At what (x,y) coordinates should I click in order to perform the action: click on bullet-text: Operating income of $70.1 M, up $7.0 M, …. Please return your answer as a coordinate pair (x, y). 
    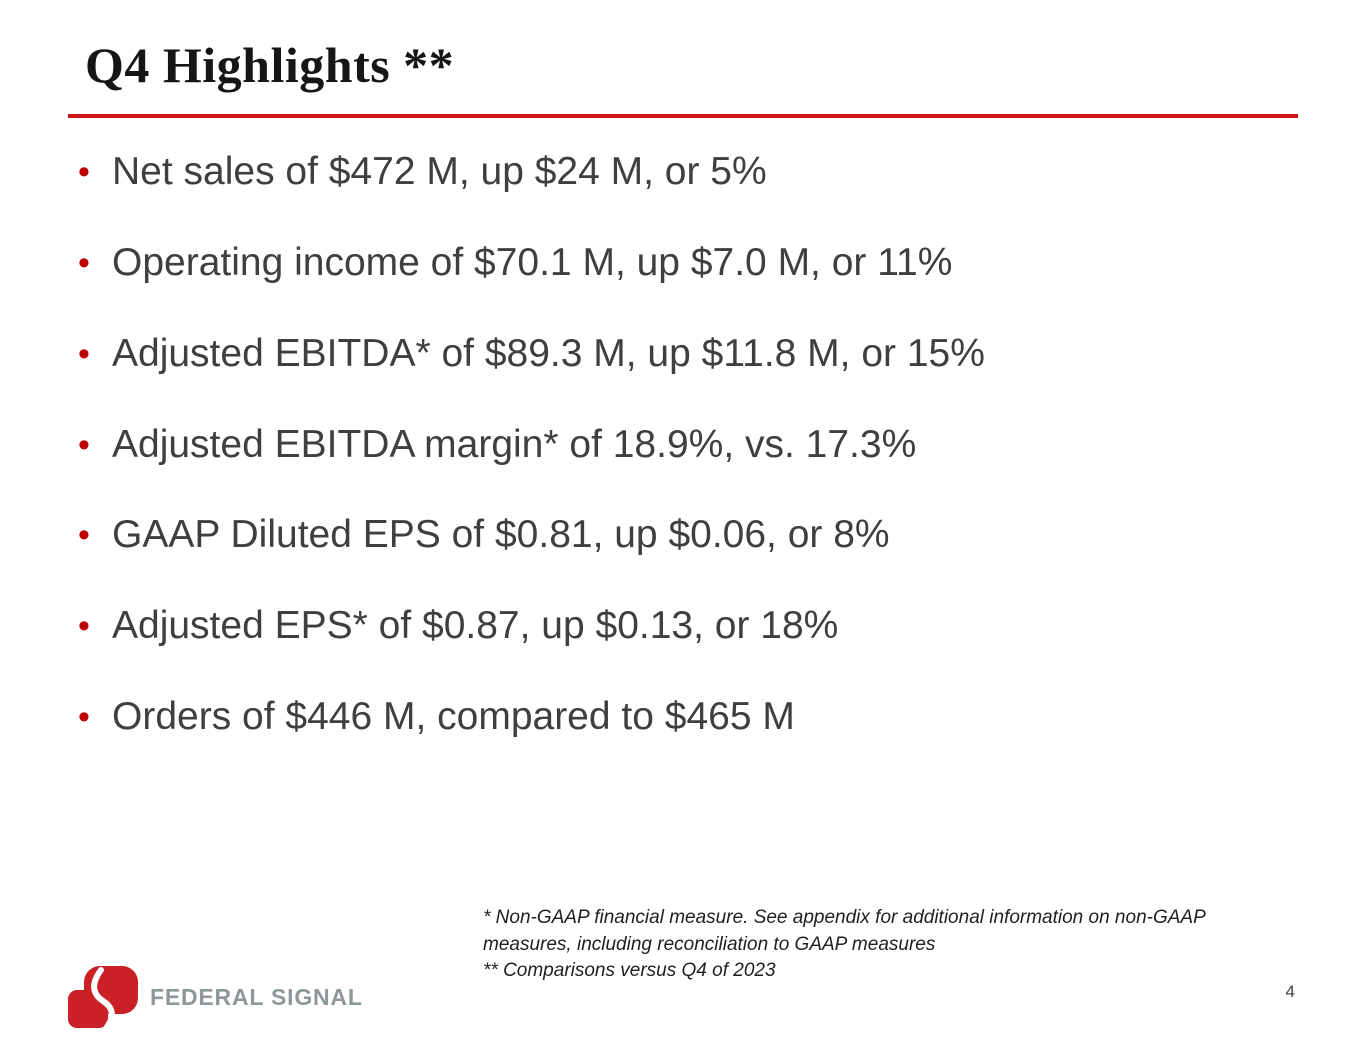
    Looking at the image, I should click on (532, 262).